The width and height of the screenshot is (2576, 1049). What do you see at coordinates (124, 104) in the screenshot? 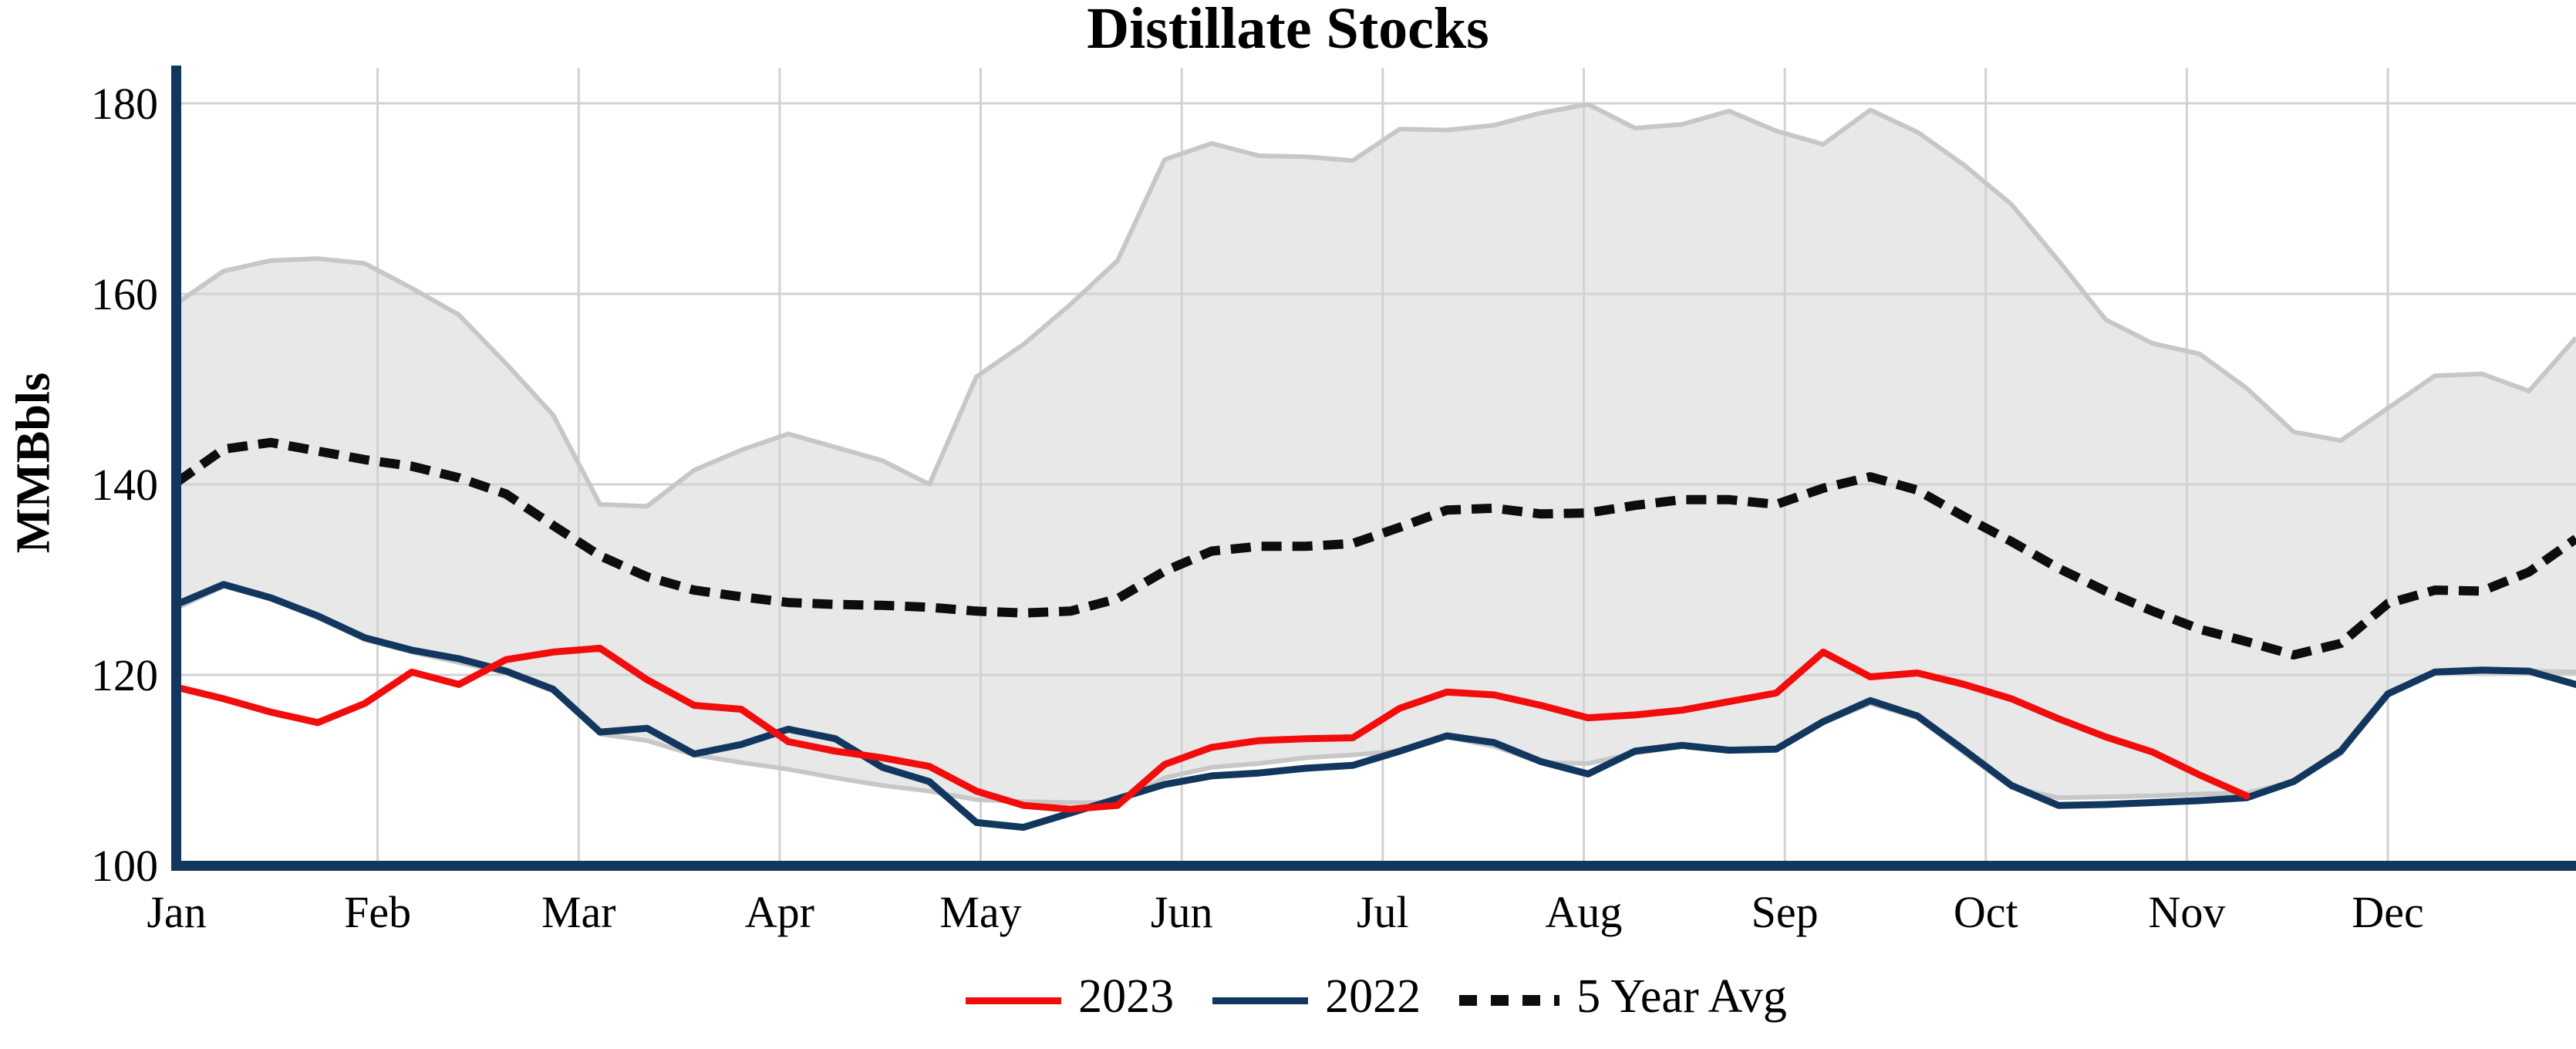
I see `y-tick-label-180: 180` at bounding box center [124, 104].